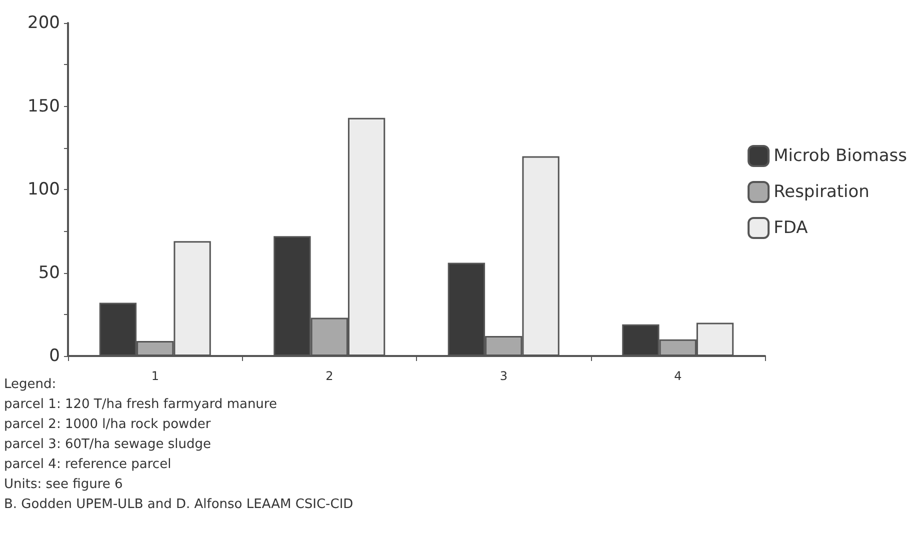 The image size is (922, 534). What do you see at coordinates (330, 376) in the screenshot?
I see `x-tick-label: 2` at bounding box center [330, 376].